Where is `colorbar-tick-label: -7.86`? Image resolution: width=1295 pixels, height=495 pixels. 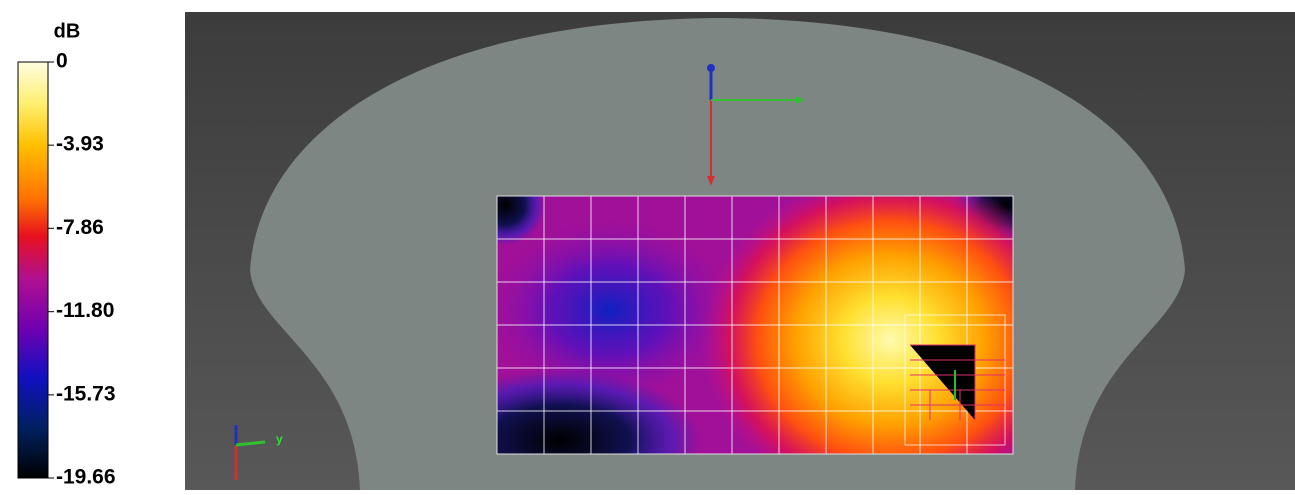 colorbar-tick-label: -7.86 is located at coordinates (80, 227).